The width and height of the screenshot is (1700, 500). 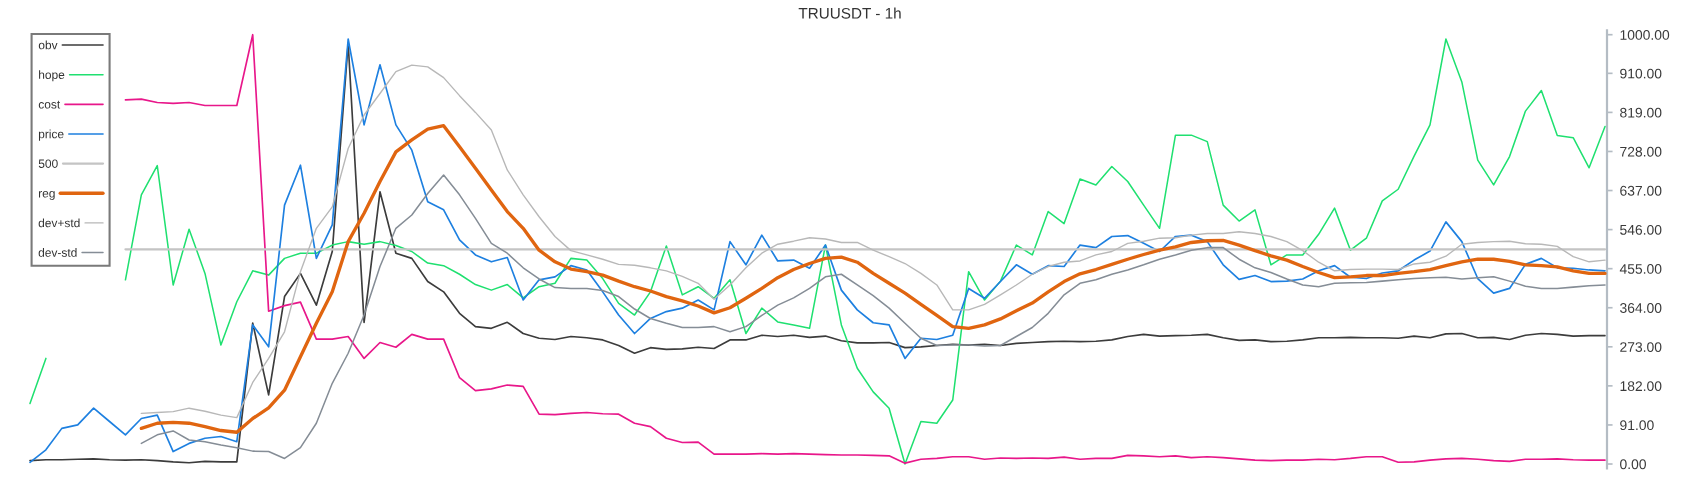 What do you see at coordinates (1645, 35) in the screenshot?
I see `y-tick-label: 1000.00` at bounding box center [1645, 35].